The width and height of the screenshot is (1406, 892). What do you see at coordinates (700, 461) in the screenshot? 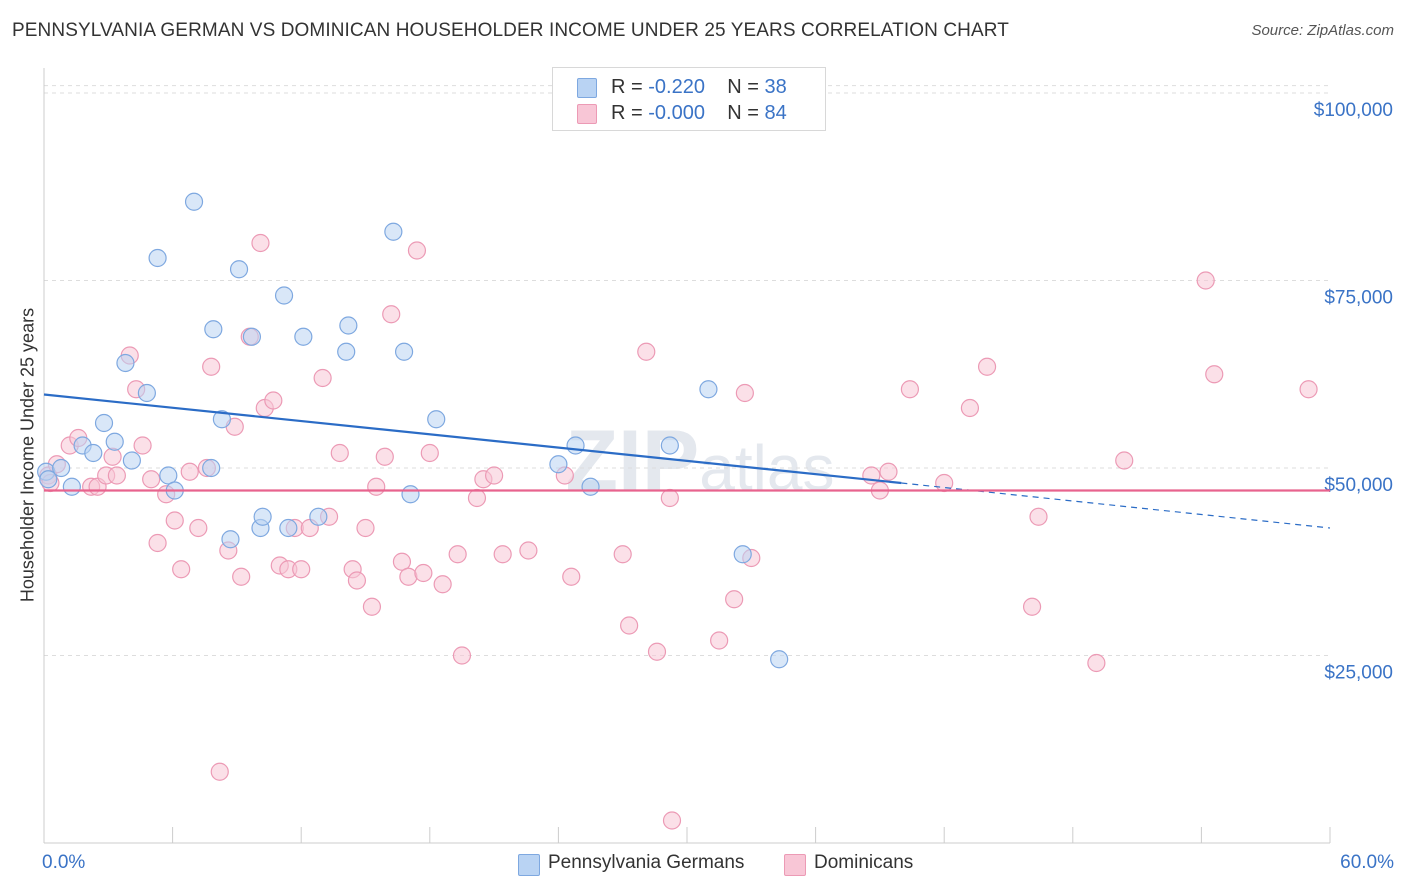
I see `watermark: ZIPatlas` at bounding box center [700, 461].